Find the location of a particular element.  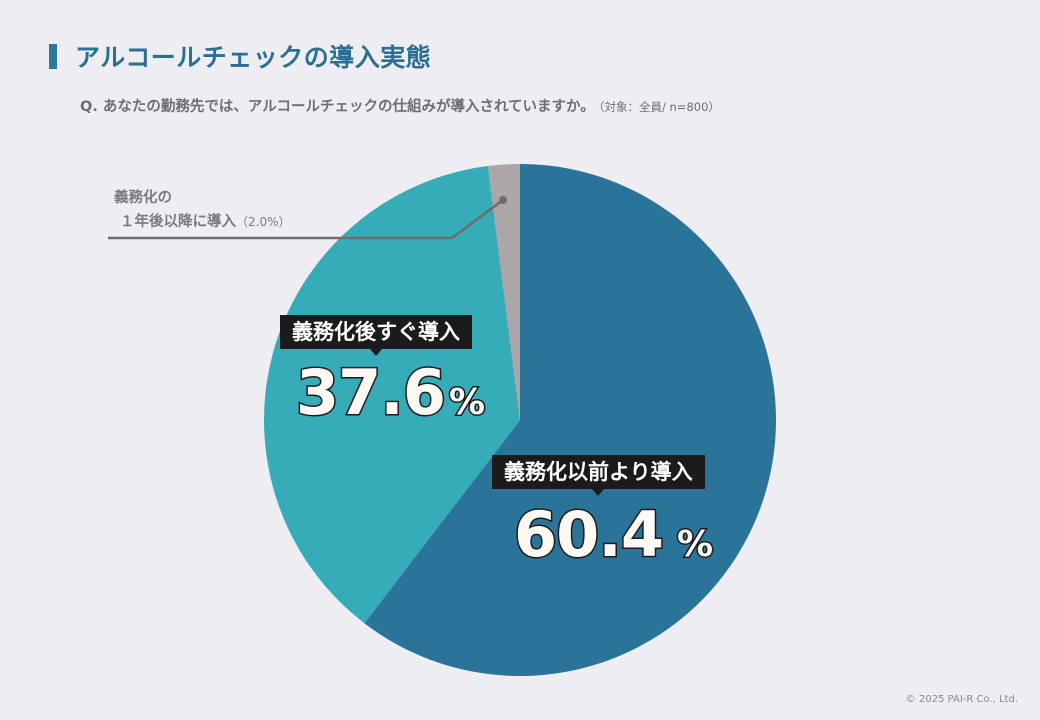

callout-line1: 義務化の is located at coordinates (143, 198).